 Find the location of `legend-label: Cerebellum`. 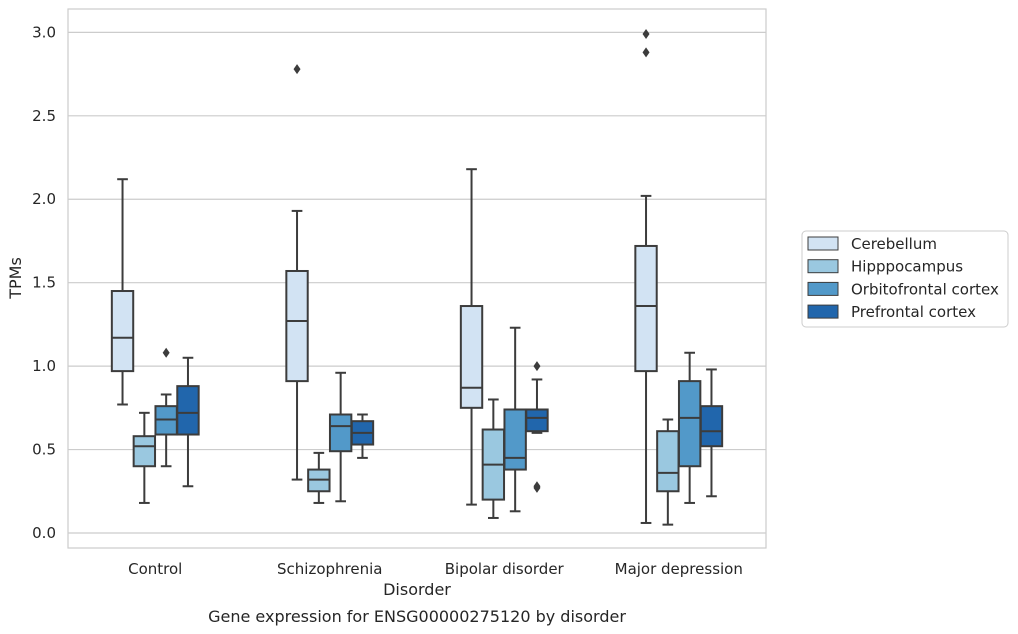

legend-label: Cerebellum is located at coordinates (894, 244).